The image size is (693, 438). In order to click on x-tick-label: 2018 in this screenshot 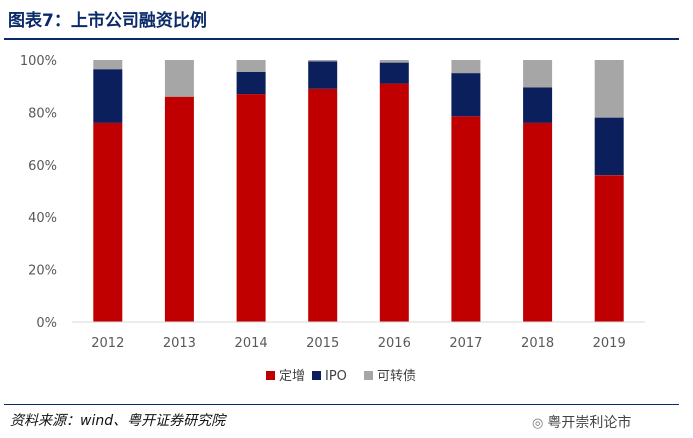, I will do `click(537, 343)`.